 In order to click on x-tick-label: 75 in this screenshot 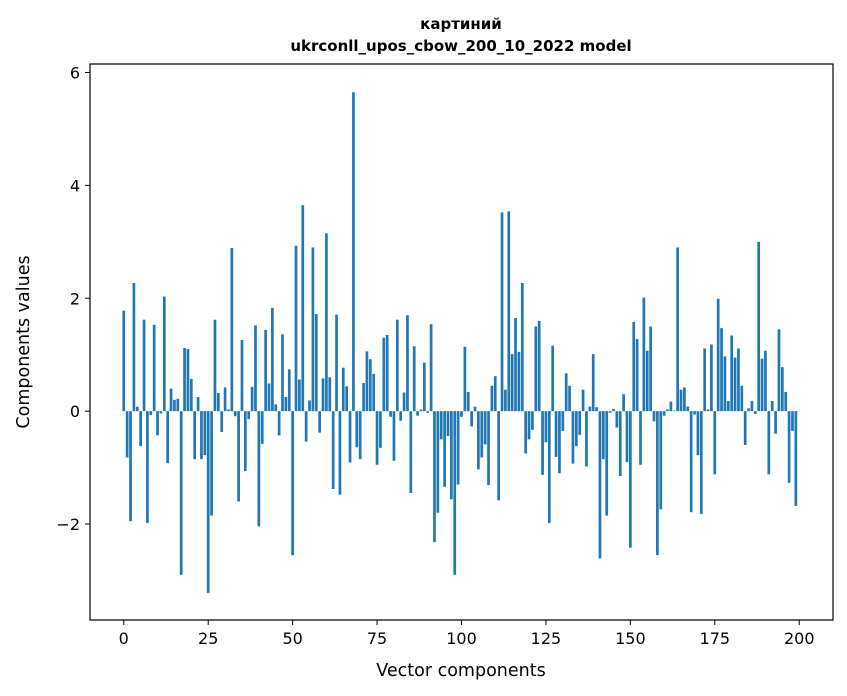, I will do `click(377, 638)`.